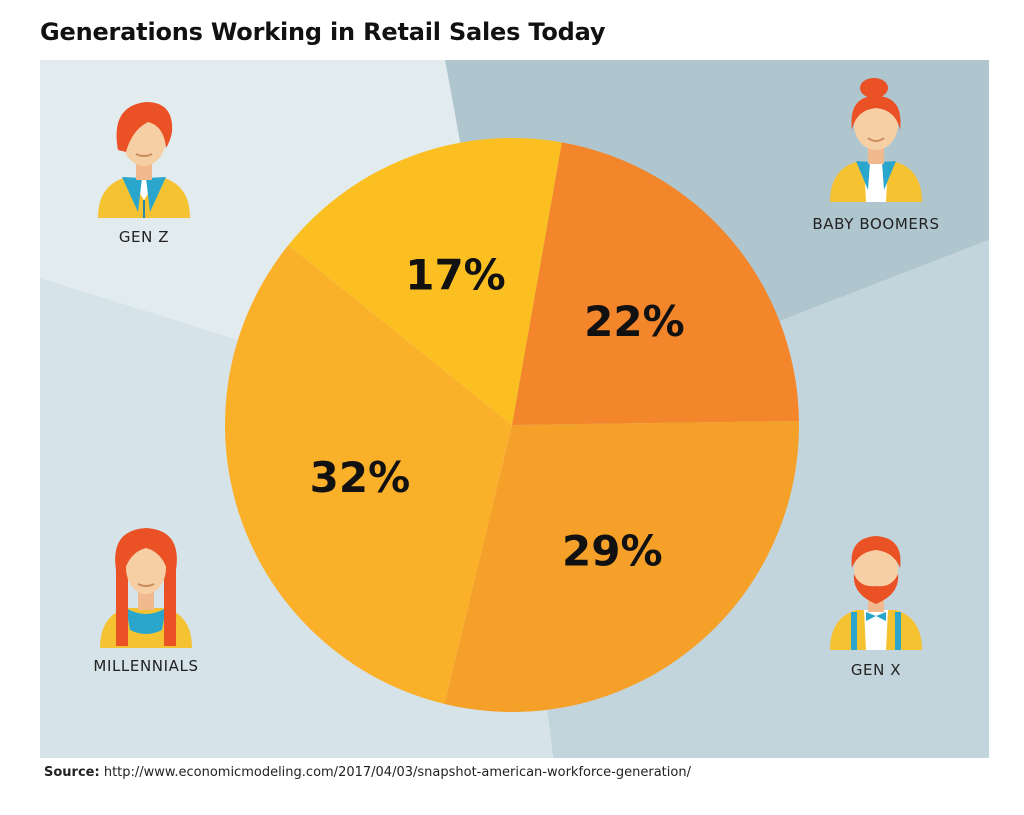  I want to click on pie-value-labels: 22% 29% 32% 17%, so click(497, 413).